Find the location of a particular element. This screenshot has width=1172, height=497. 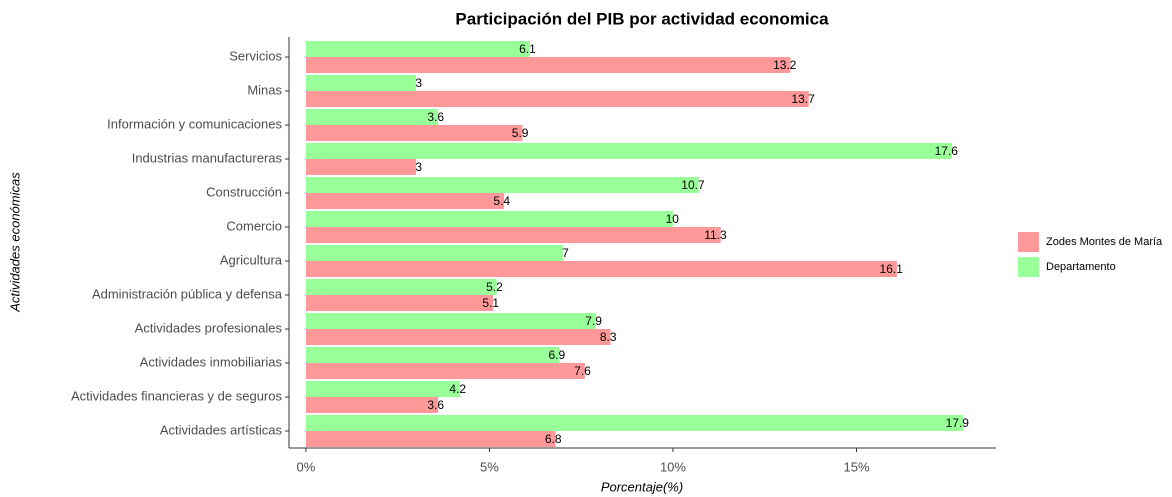

data-label: 17.6 is located at coordinates (947, 151).